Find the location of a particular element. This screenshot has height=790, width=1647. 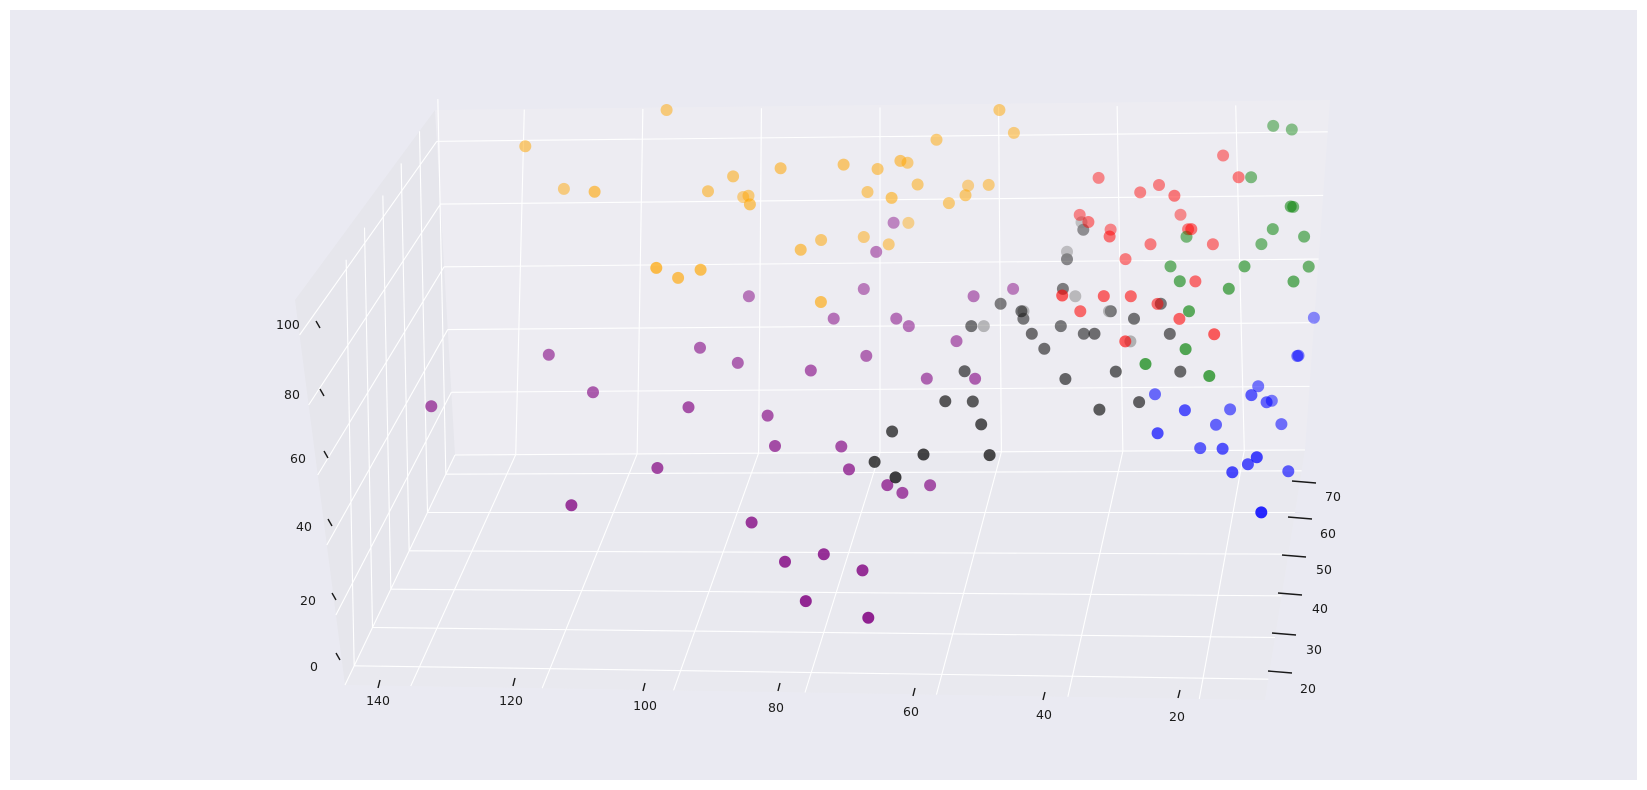

back-gridline-x is located at coordinates (640, 281).